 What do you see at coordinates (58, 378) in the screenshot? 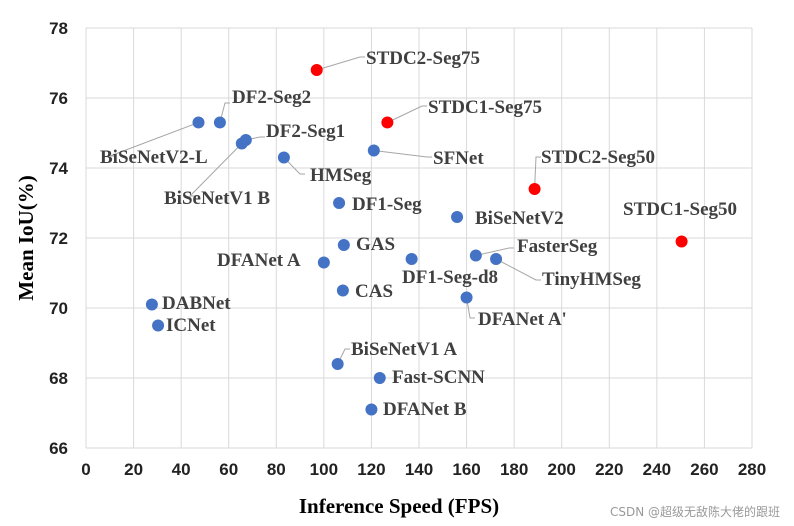
I see `y-tick-label: 68` at bounding box center [58, 378].